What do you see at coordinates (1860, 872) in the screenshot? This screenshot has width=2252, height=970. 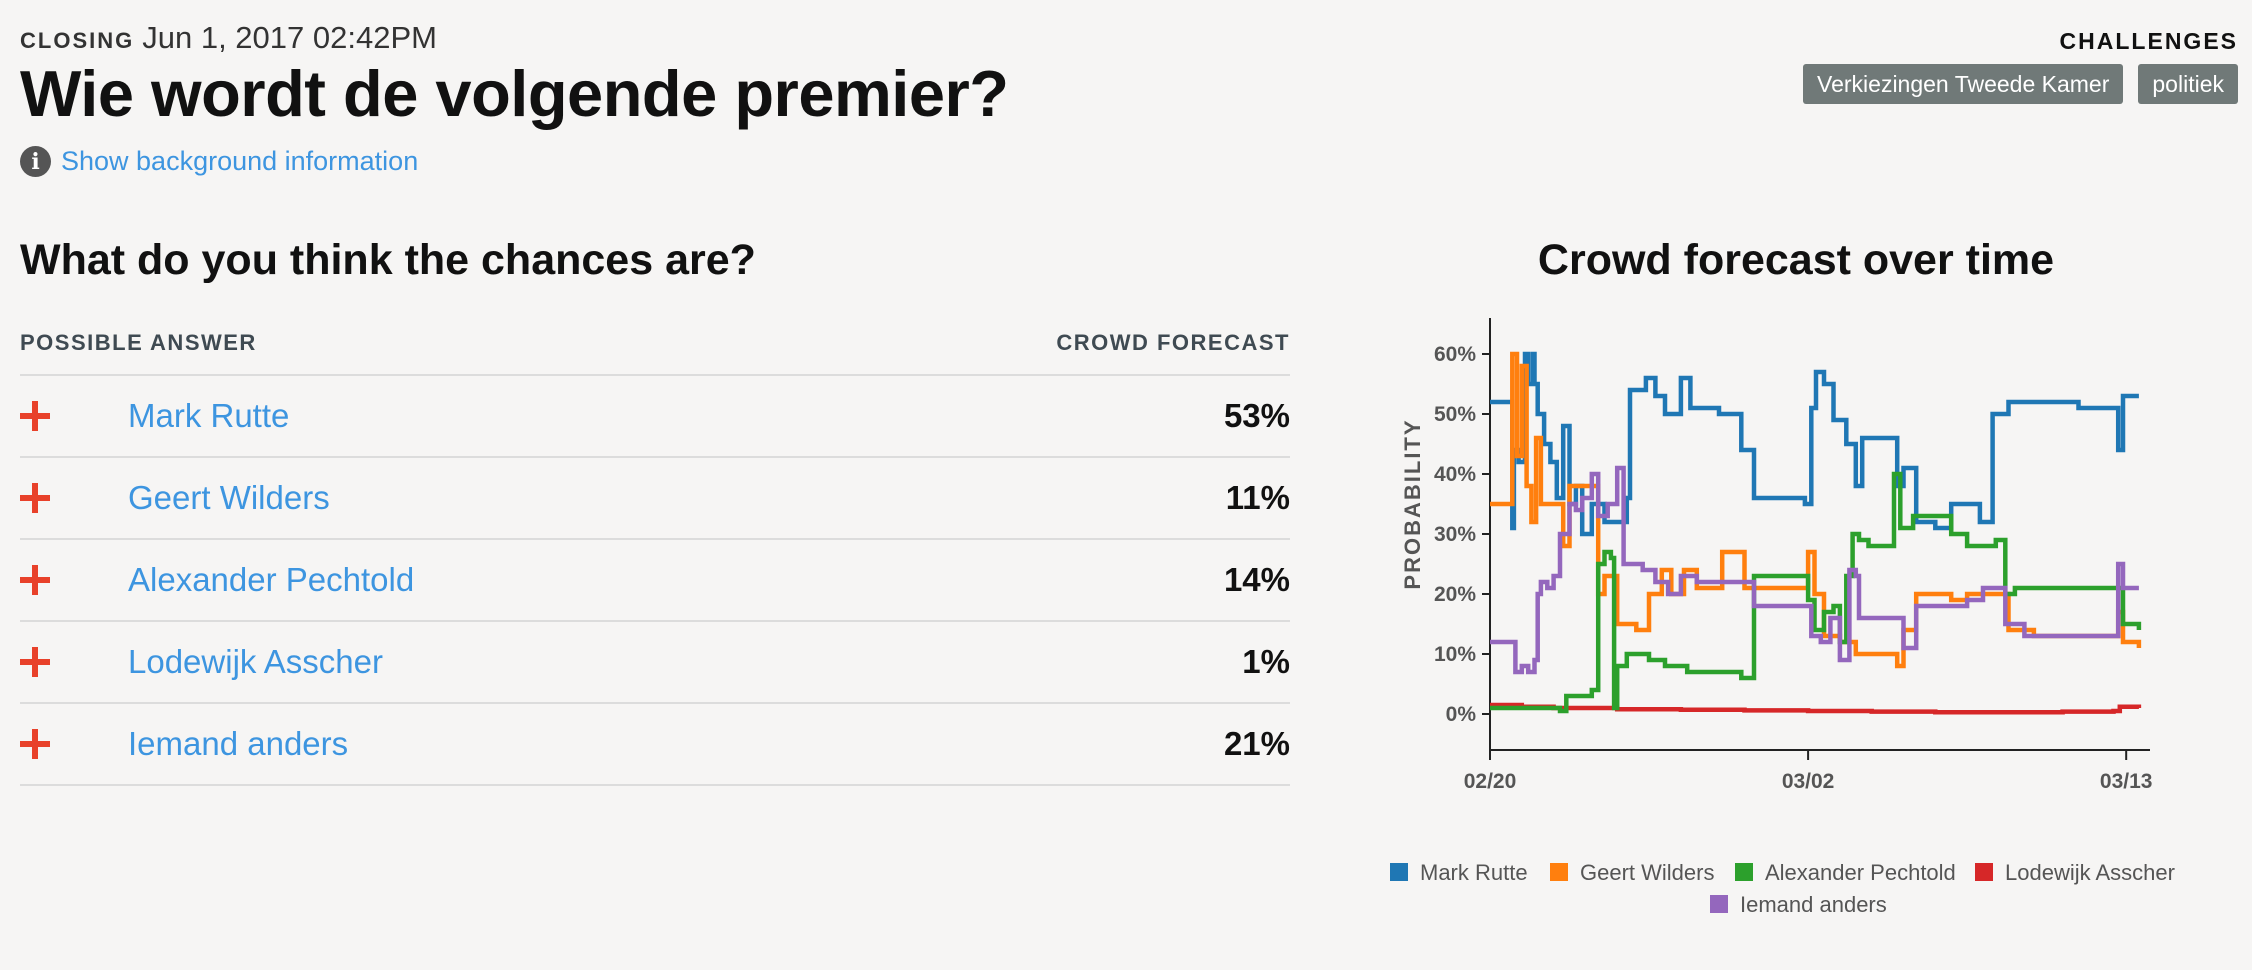 I see `legend-label: Alexander Pechtold` at bounding box center [1860, 872].